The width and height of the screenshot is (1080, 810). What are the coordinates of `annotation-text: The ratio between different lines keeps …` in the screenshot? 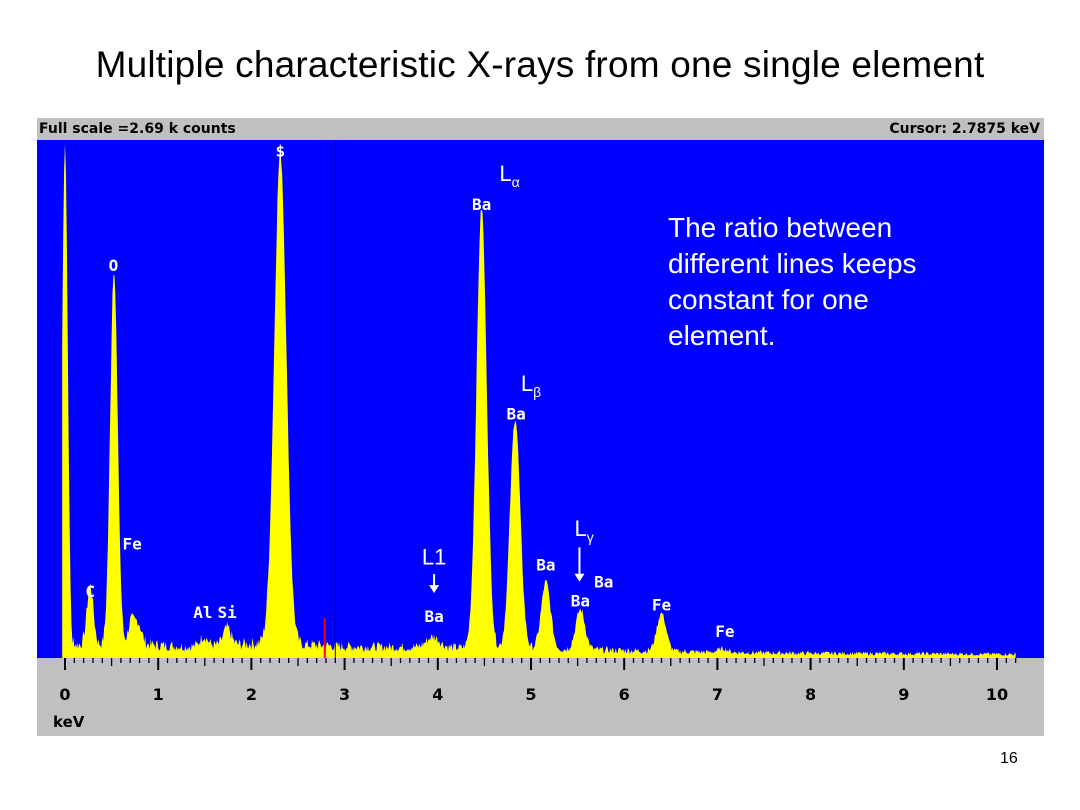 It's located at (792, 281).